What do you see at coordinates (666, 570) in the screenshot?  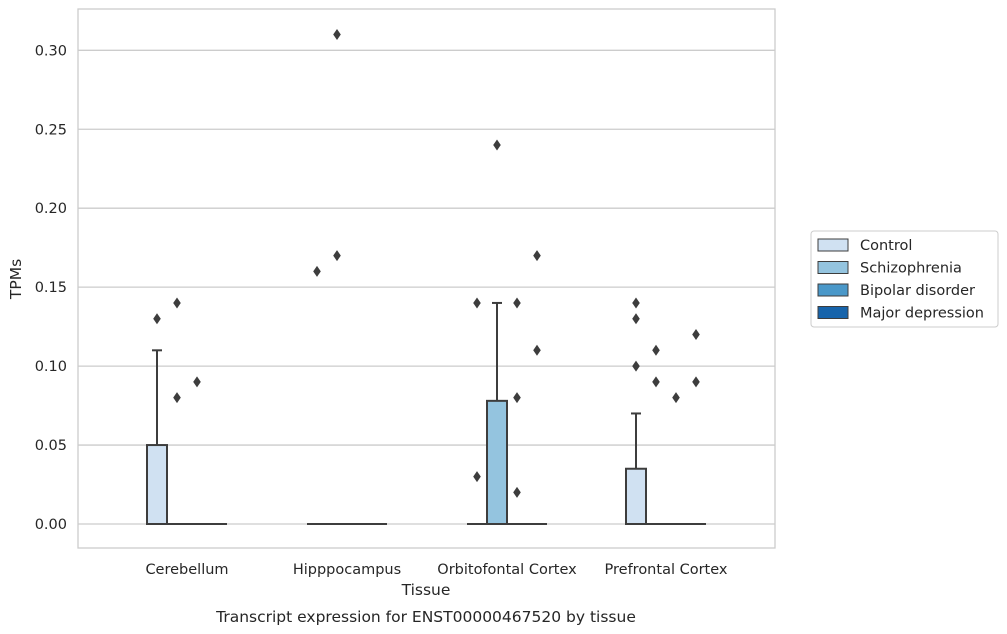 I see `x-tick-label: Prefrontal Cortex` at bounding box center [666, 570].